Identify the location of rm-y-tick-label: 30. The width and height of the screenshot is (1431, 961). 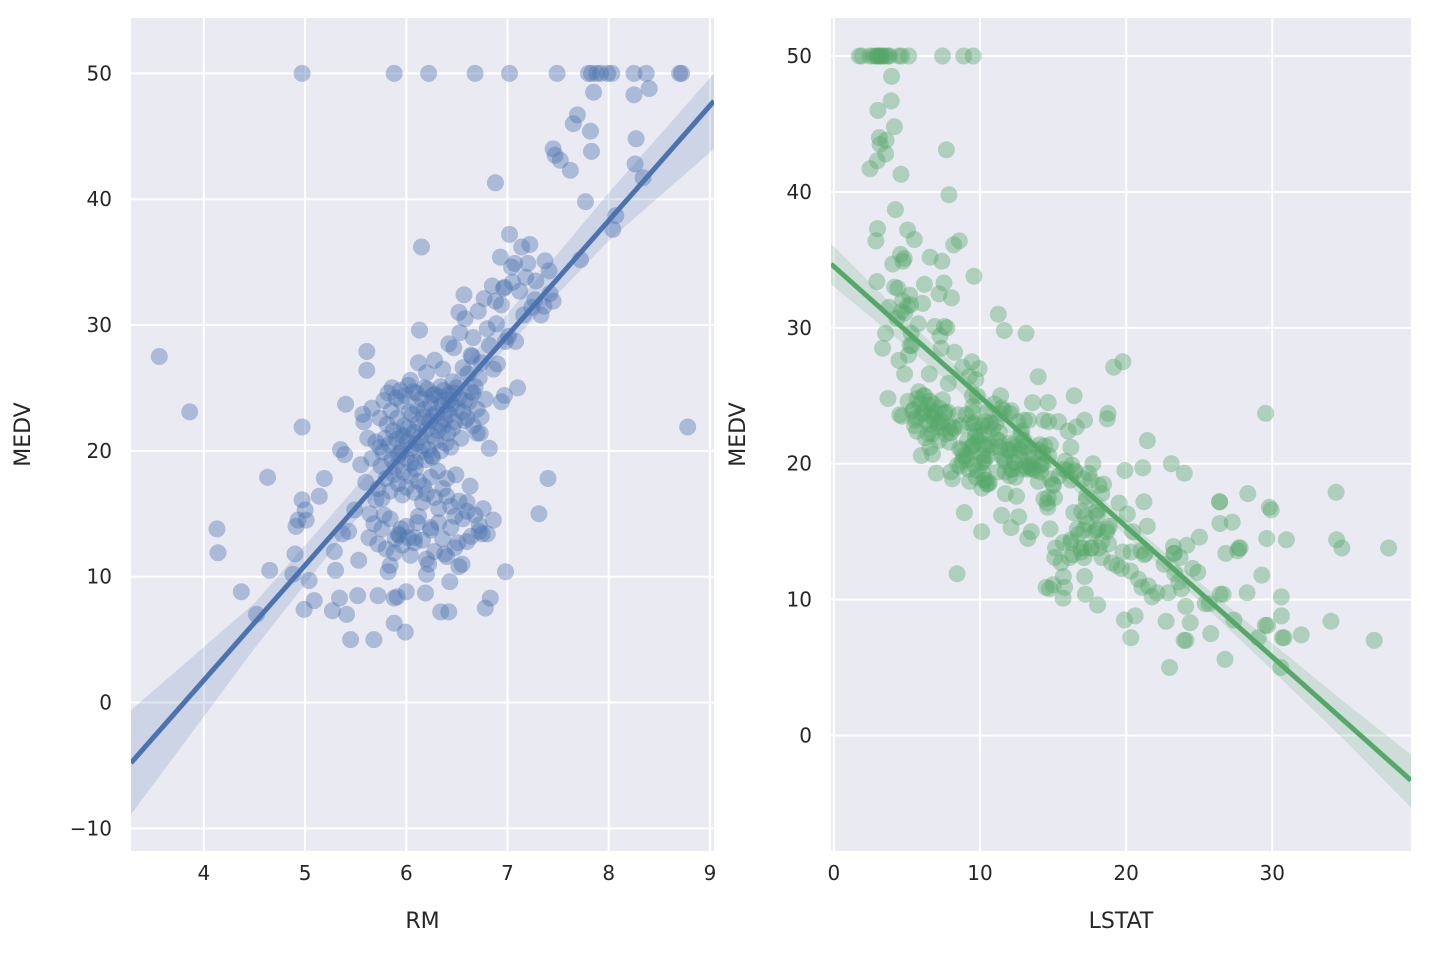
(99, 325).